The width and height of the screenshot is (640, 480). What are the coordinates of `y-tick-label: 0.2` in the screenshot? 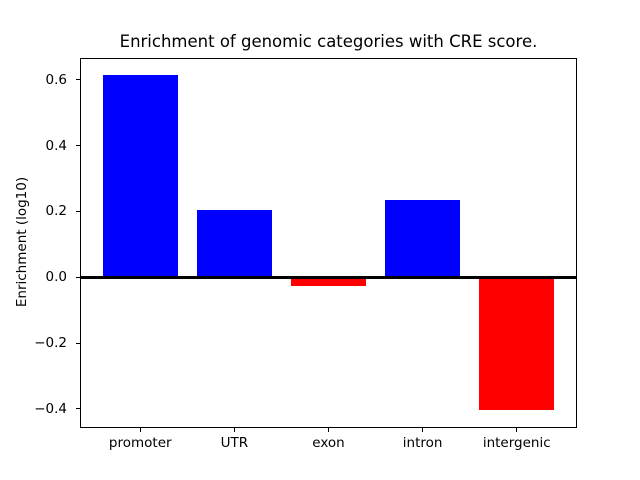 It's located at (56, 211).